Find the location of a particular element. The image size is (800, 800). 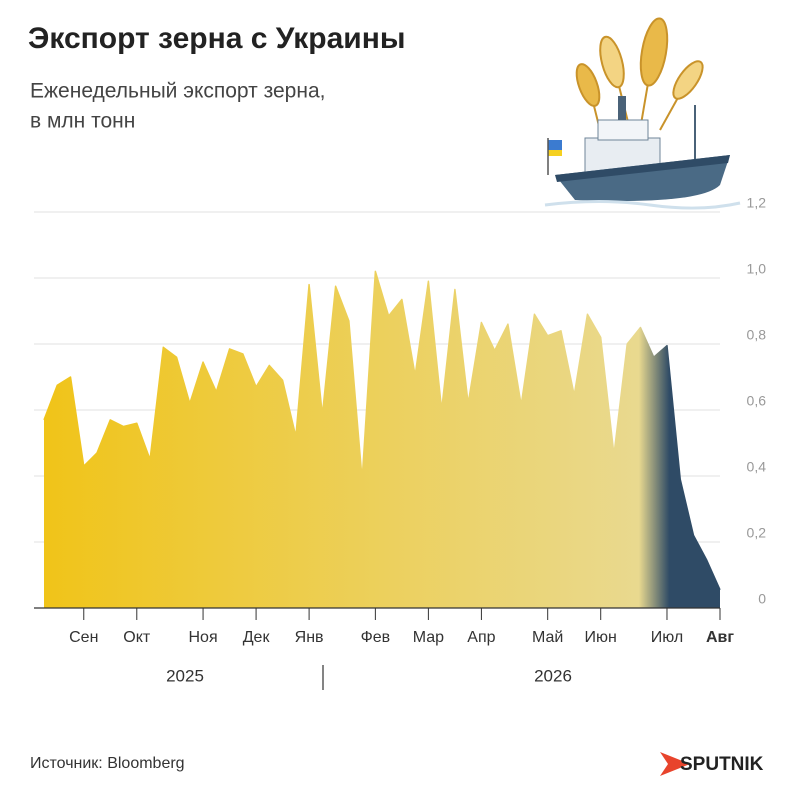

x-tick-label: Авг is located at coordinates (720, 637).